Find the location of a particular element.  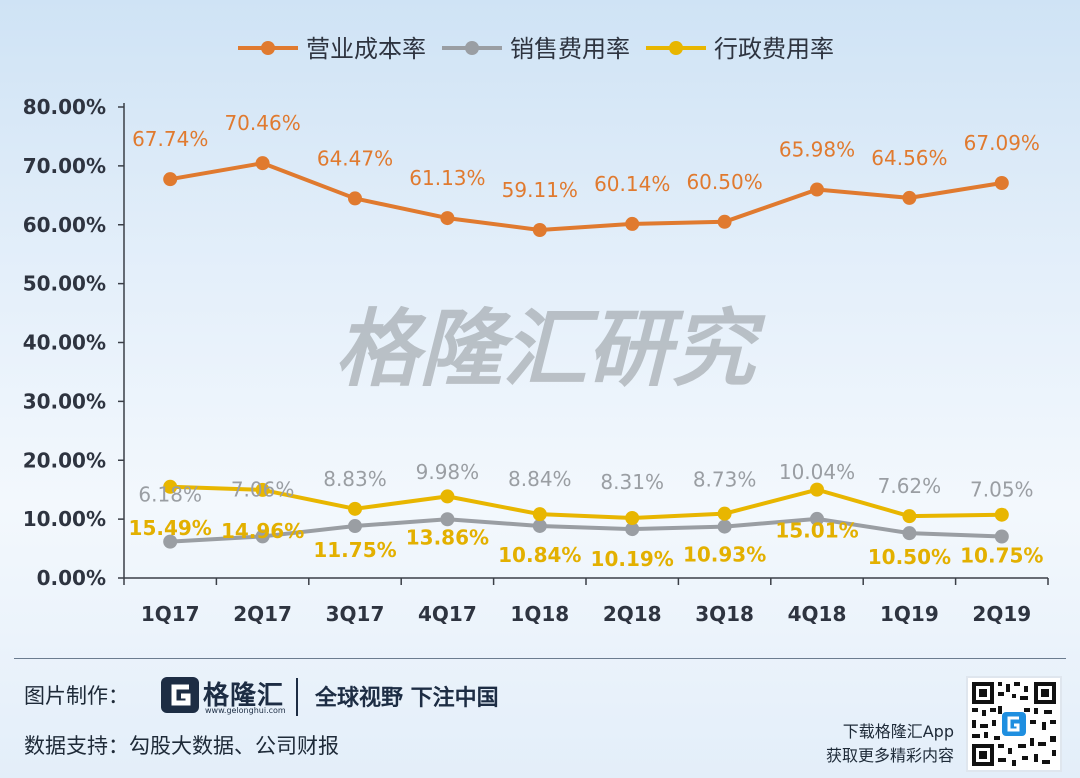

y-tick-label: 60.00% is located at coordinates (64, 225).